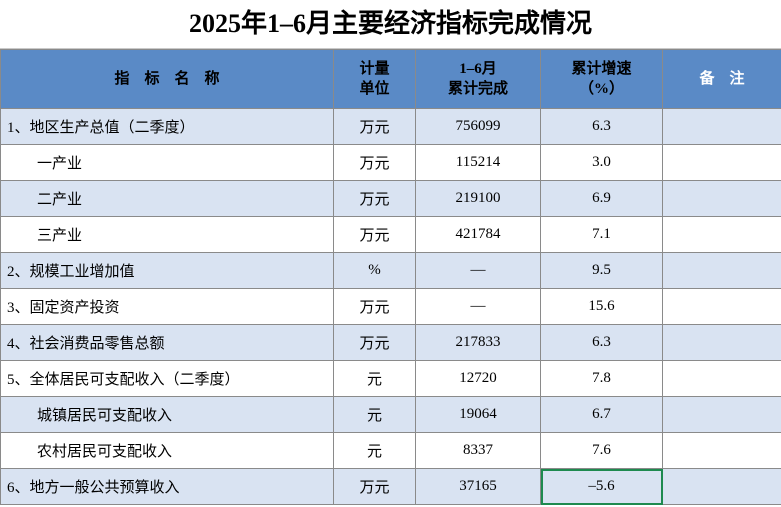  I want to click on table-cell: 115214, so click(478, 162).